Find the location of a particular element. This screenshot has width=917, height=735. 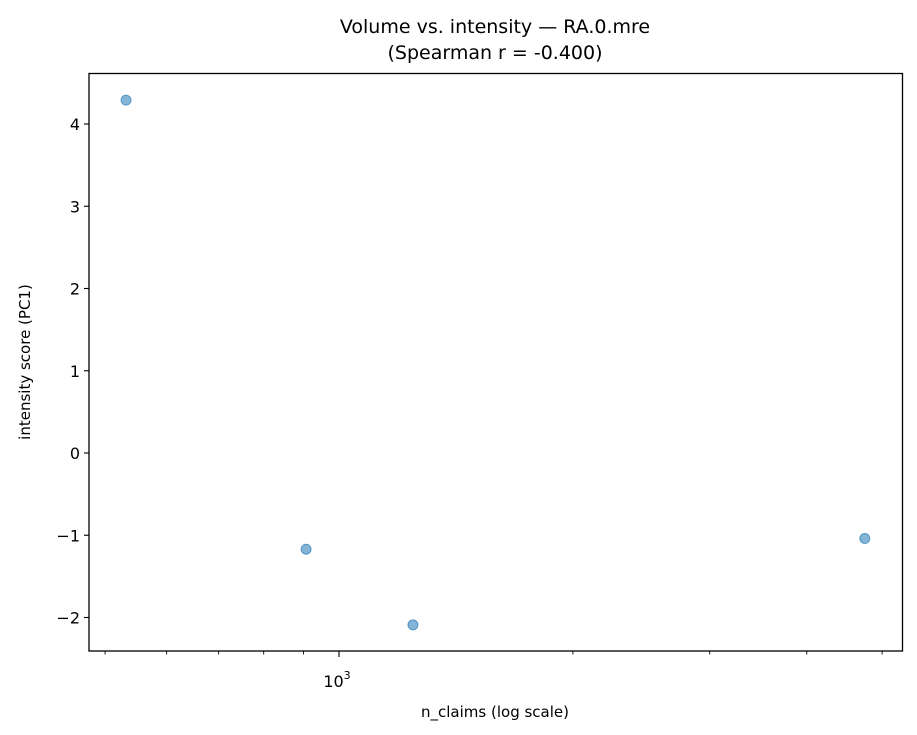

y-tick-label: 0 is located at coordinates (75, 453).